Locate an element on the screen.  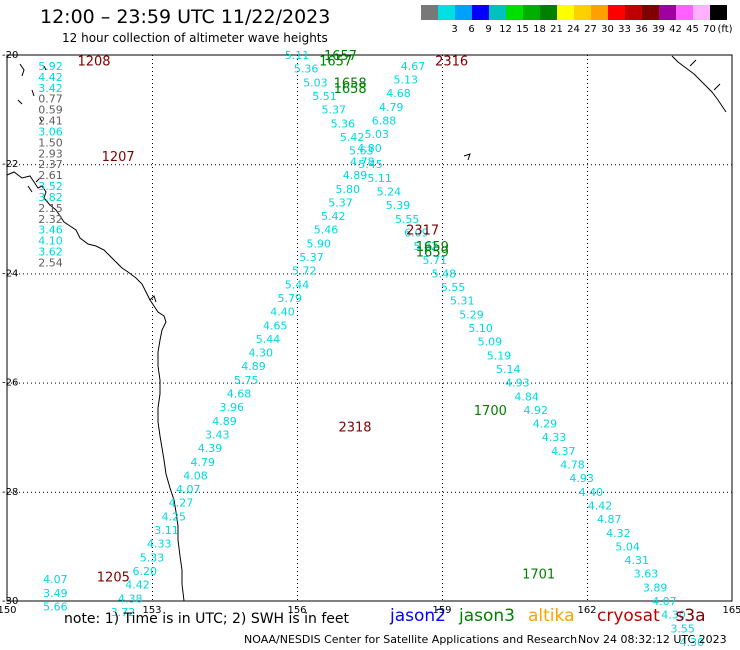
wave-height-value: 5.79 is located at coordinates (290, 298).